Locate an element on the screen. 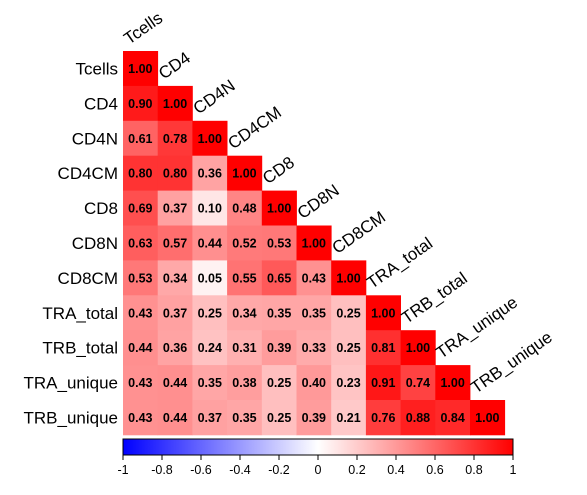 This screenshot has width=587, height=495. cell-value-label: 0.90 is located at coordinates (140, 104).